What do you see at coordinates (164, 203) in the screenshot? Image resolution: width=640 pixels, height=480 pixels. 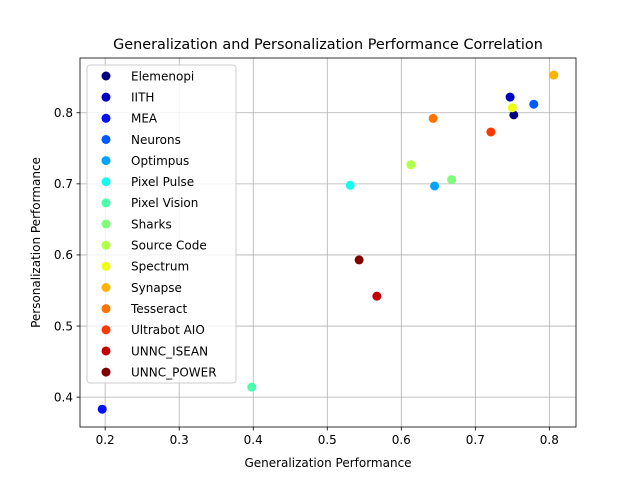 I see `legend-label: Pixel Vision` at bounding box center [164, 203].